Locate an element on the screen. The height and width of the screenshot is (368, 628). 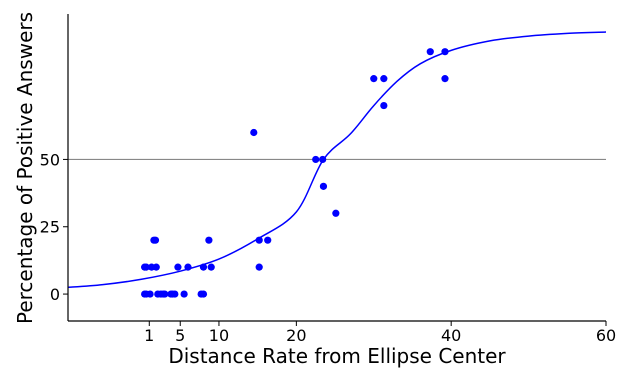
x-tick-label: 40 is located at coordinates (451, 335).